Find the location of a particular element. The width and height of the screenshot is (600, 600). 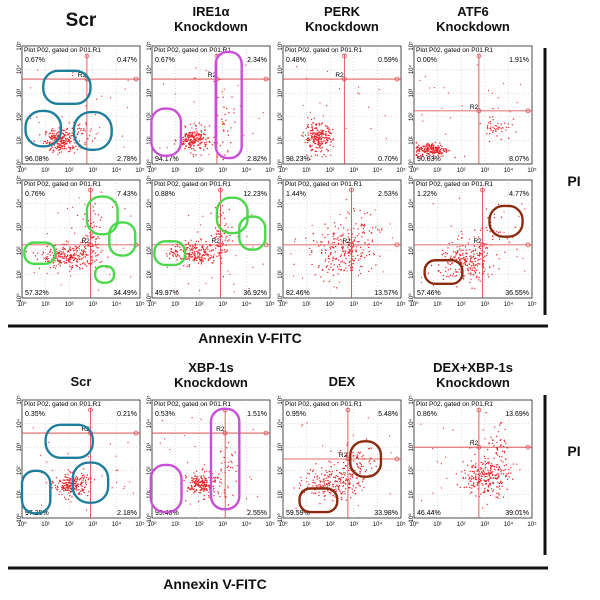

quadrant-lower-right-pct: 2.82% is located at coordinates (257, 159).